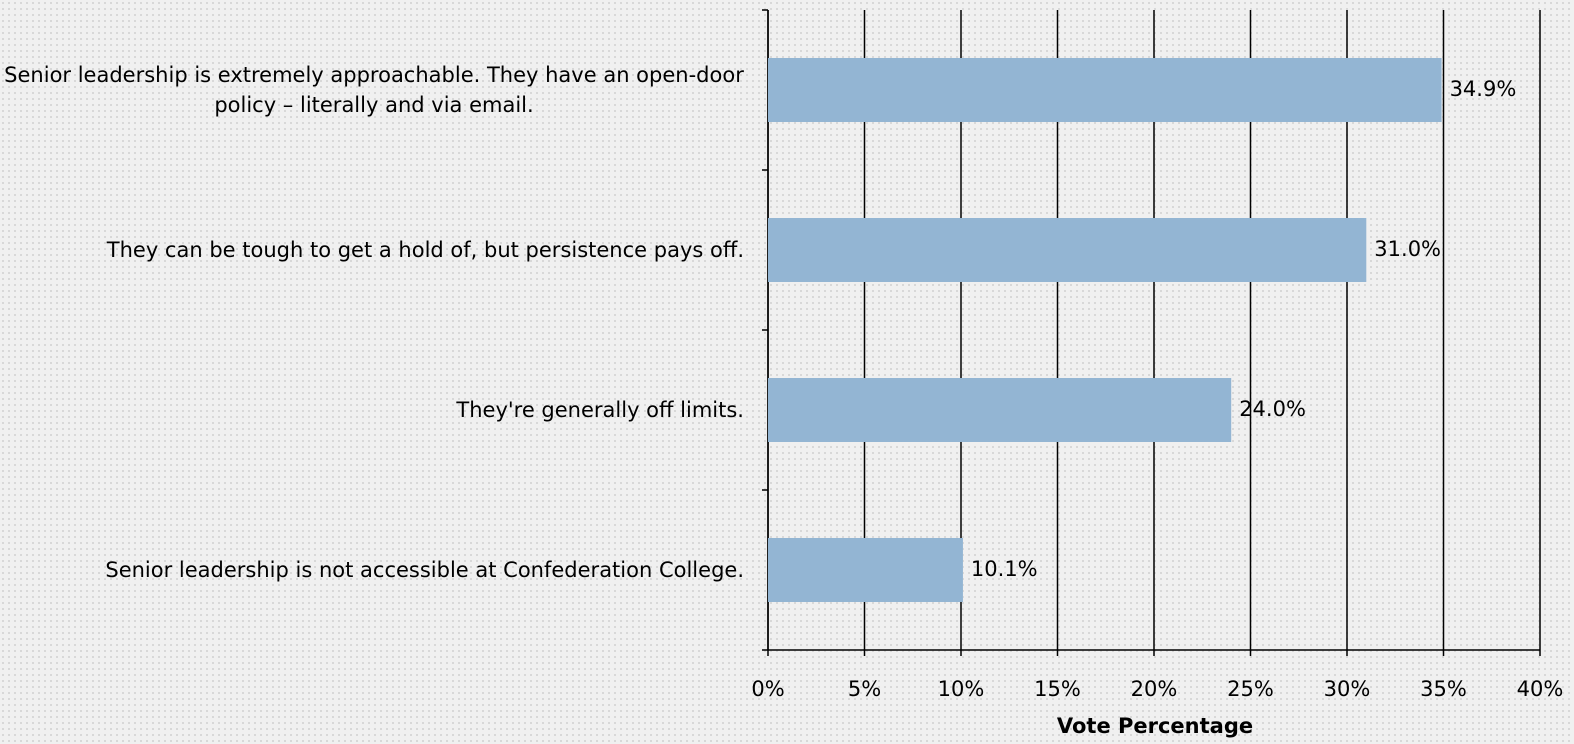 The height and width of the screenshot is (744, 1574). I want to click on x-tick-label: 20%, so click(1154, 689).